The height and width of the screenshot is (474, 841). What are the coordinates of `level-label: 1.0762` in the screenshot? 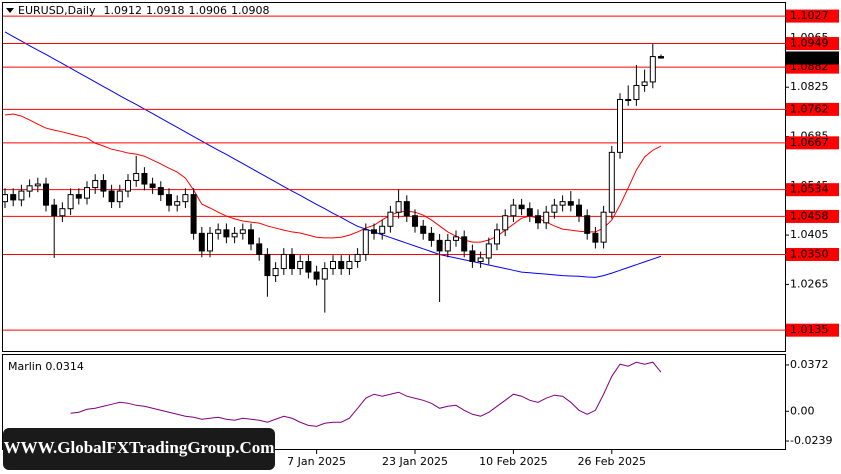 It's located at (809, 108).